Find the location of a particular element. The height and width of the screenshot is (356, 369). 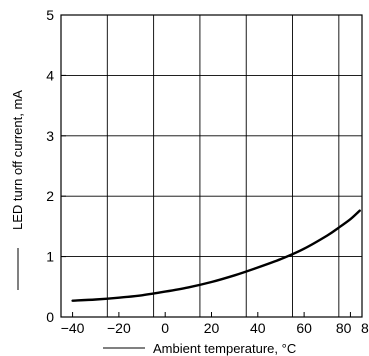

x-tick-label-4: 40 is located at coordinates (258, 328).